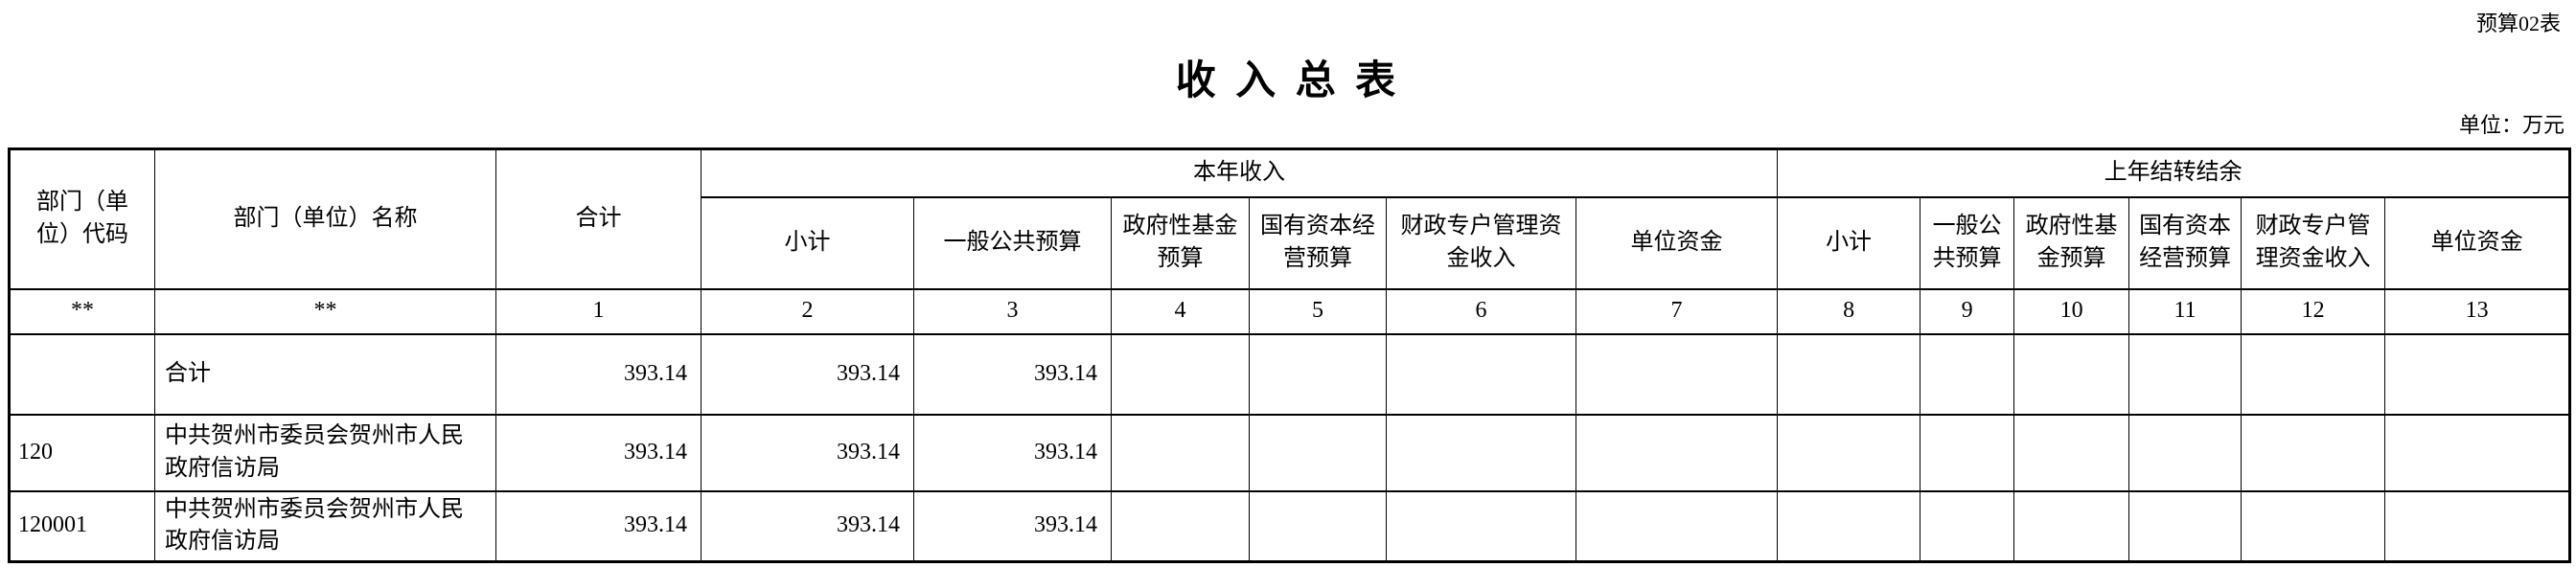 This screenshot has height=567, width=2576. What do you see at coordinates (807, 242) in the screenshot?
I see `header-cy-subtotal: 小计` at bounding box center [807, 242].